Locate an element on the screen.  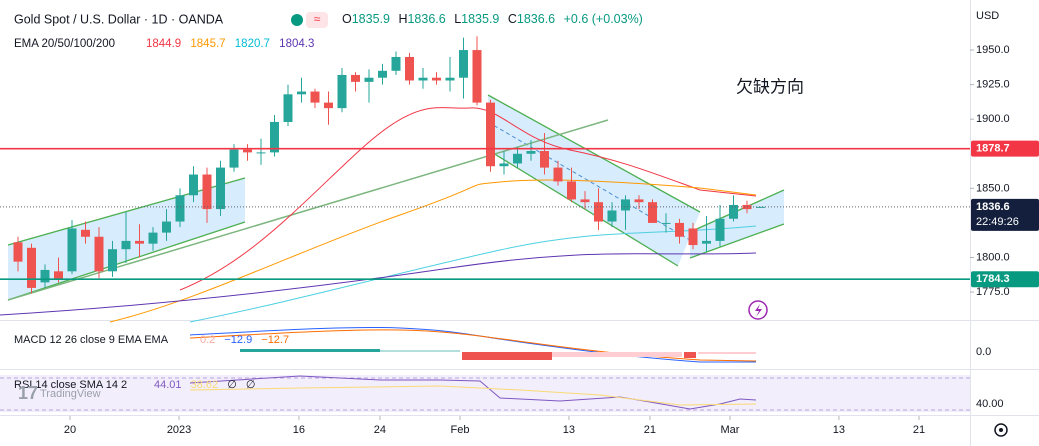
macd-tick: 0.0 is located at coordinates (983, 352).